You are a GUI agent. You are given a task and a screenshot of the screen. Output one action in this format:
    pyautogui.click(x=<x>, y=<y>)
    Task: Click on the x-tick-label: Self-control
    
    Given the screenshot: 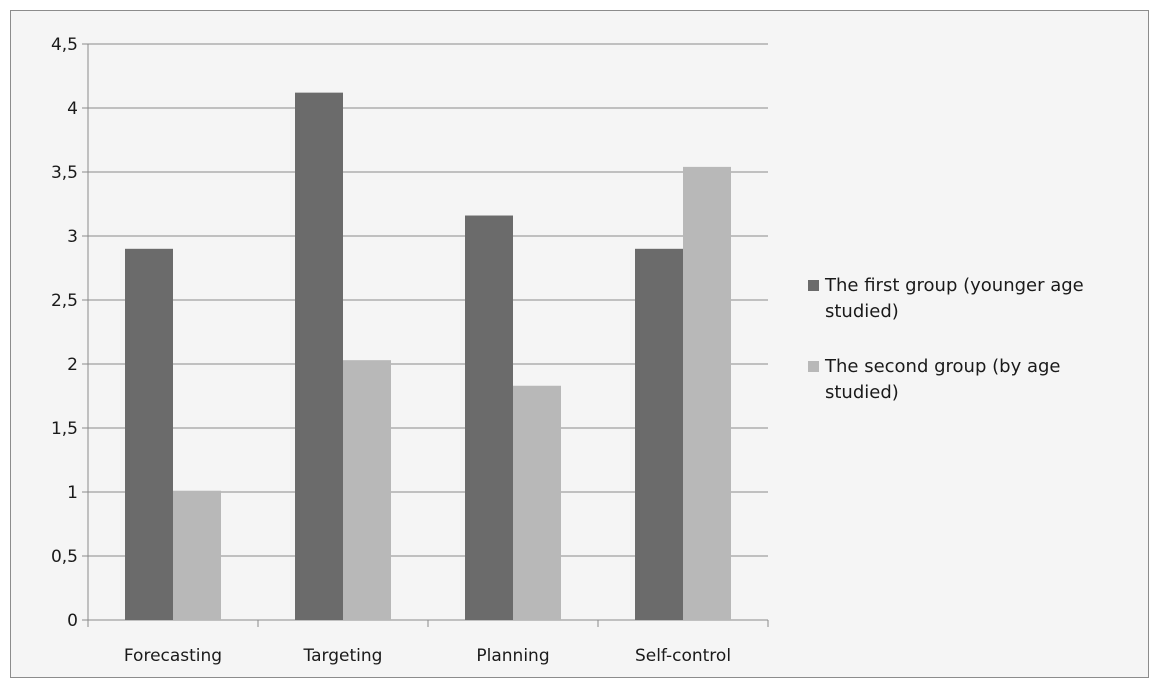 What is the action you would take?
    pyautogui.click(x=683, y=656)
    